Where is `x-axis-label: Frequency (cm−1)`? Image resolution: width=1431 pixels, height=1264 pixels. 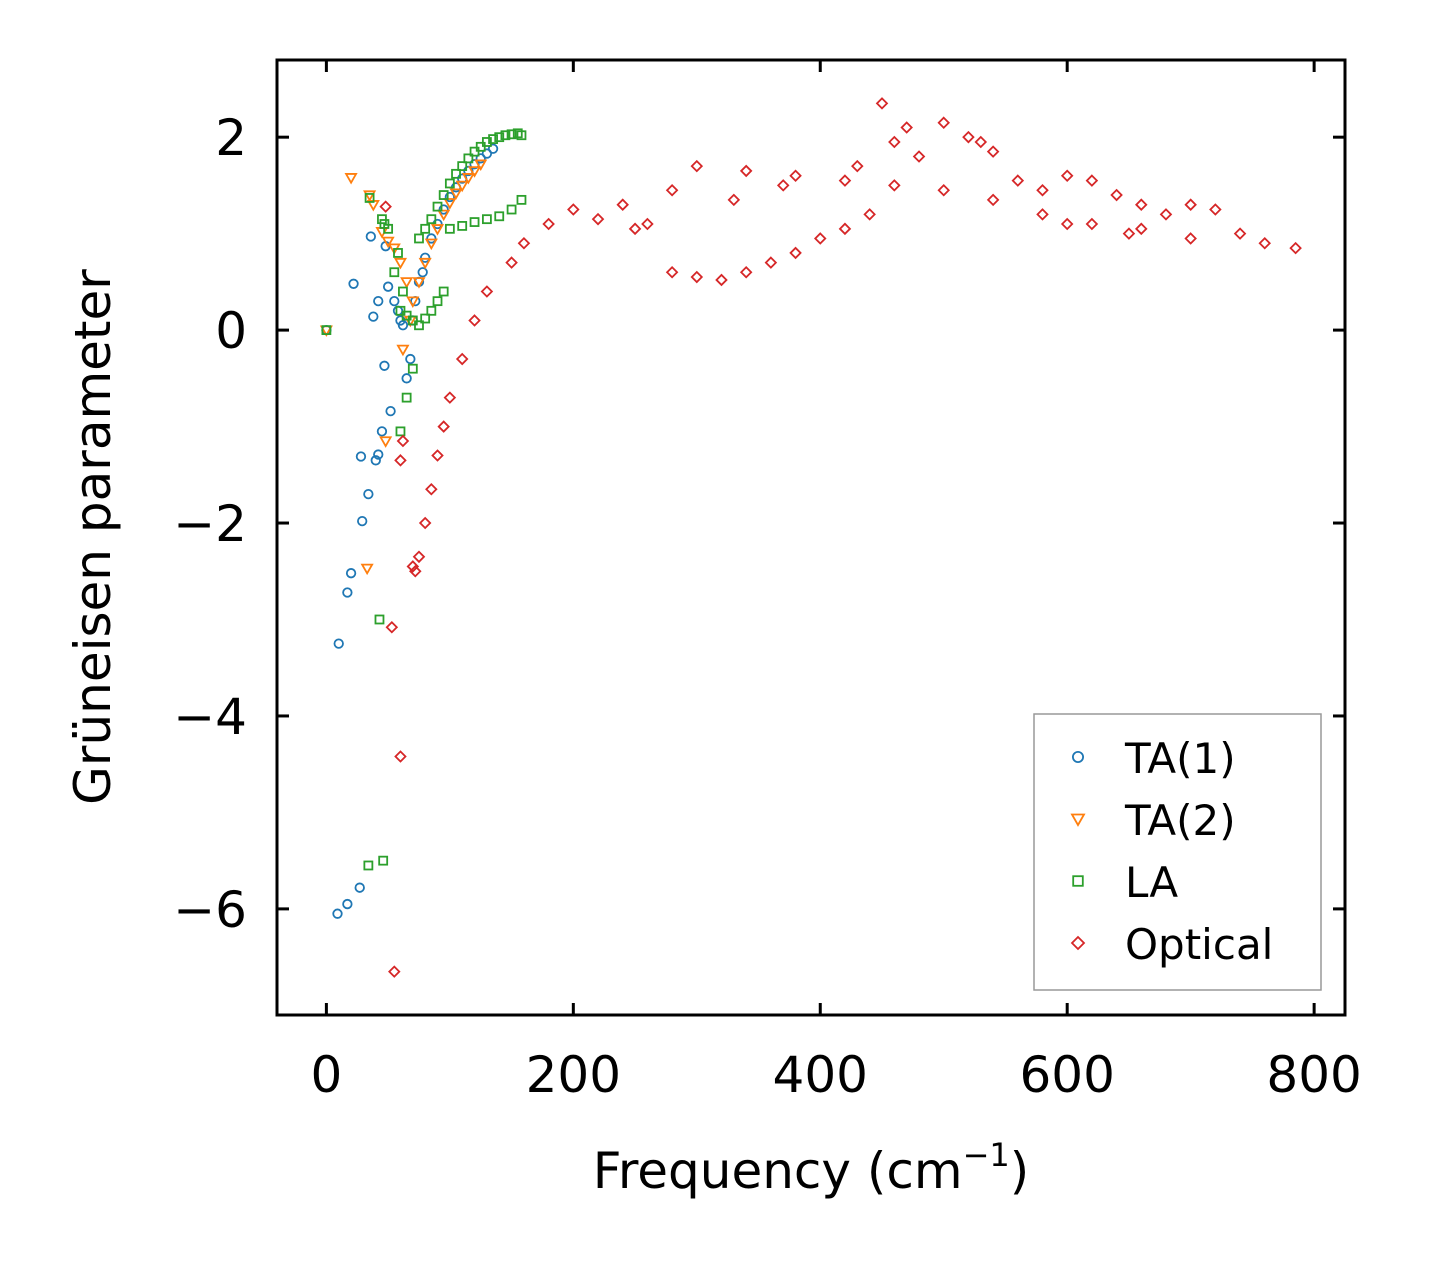
x-axis-label: Frequency (cm−1) is located at coordinates (811, 1168).